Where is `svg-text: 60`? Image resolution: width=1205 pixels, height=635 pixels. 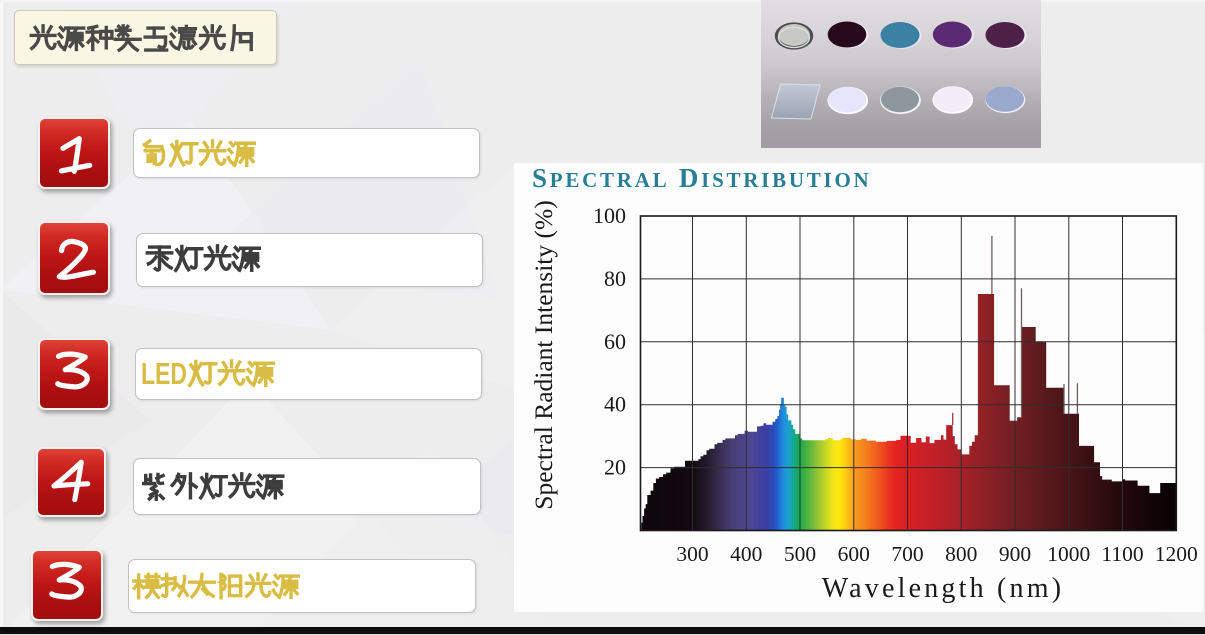 svg-text: 60 is located at coordinates (615, 341).